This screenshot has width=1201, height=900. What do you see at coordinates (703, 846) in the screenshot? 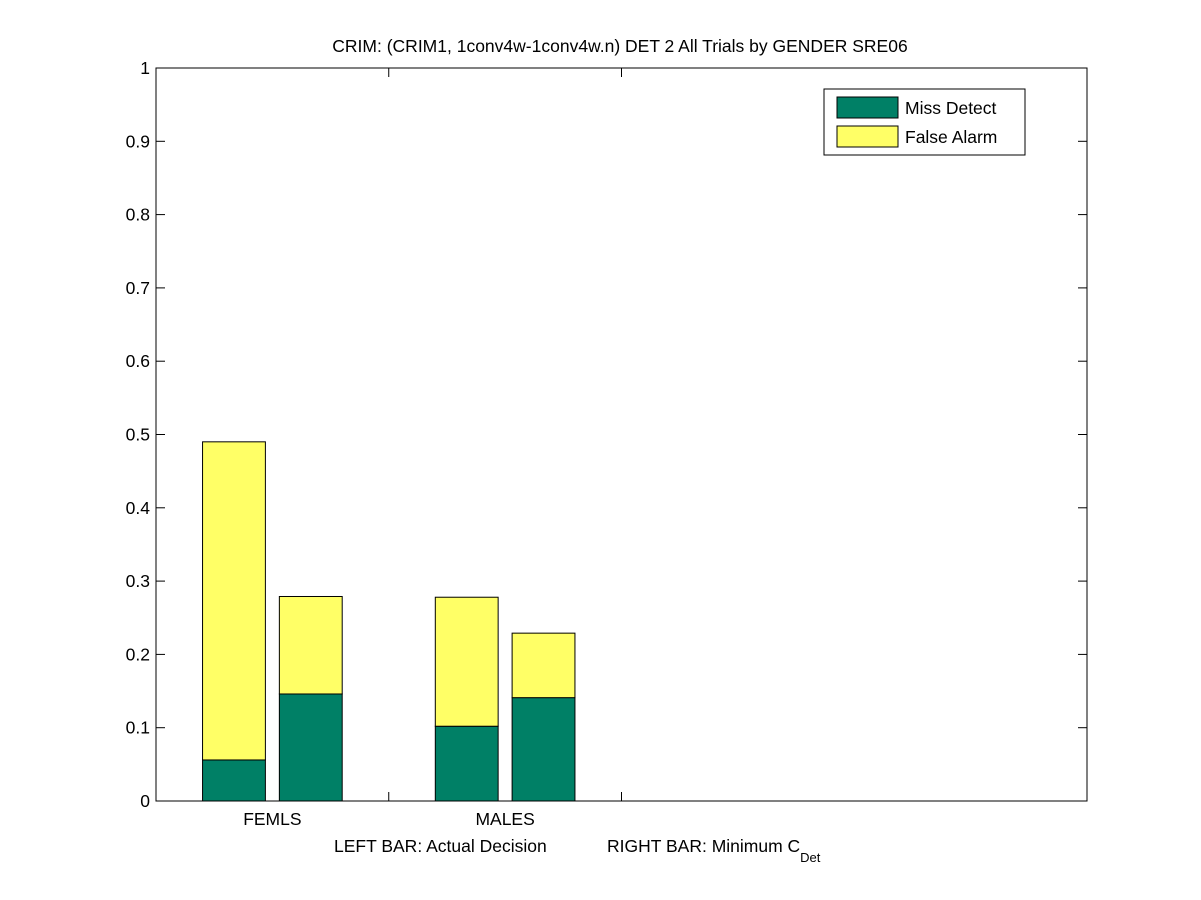
I see `x-axis-label-right-prefix: RIGHT BAR: Minimum C` at bounding box center [703, 846].